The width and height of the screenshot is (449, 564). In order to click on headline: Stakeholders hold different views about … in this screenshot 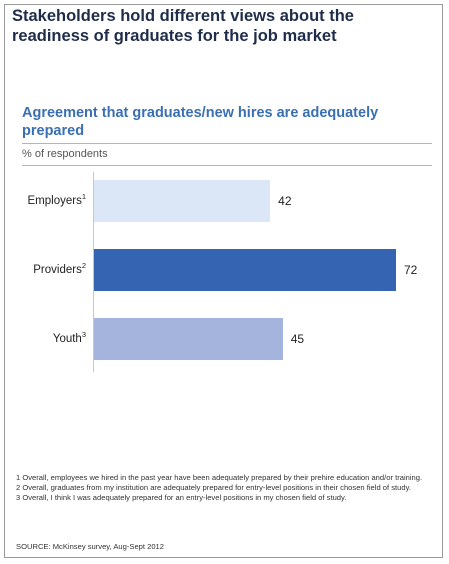, I will do `click(183, 26)`.